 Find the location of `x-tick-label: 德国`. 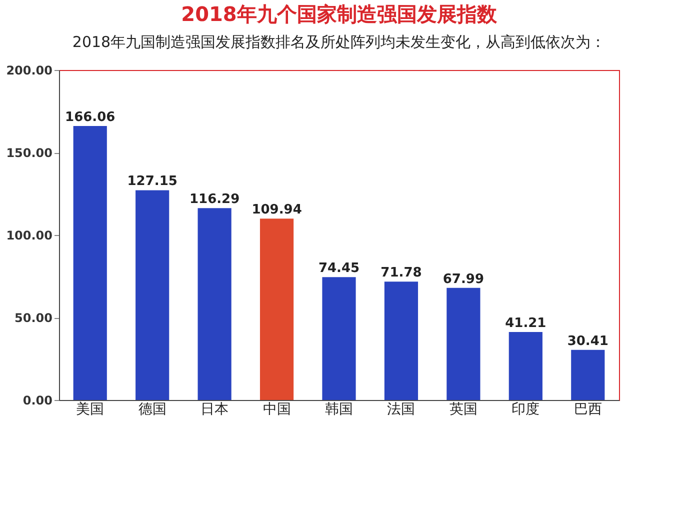

x-tick-label: 德国 is located at coordinates (152, 410).